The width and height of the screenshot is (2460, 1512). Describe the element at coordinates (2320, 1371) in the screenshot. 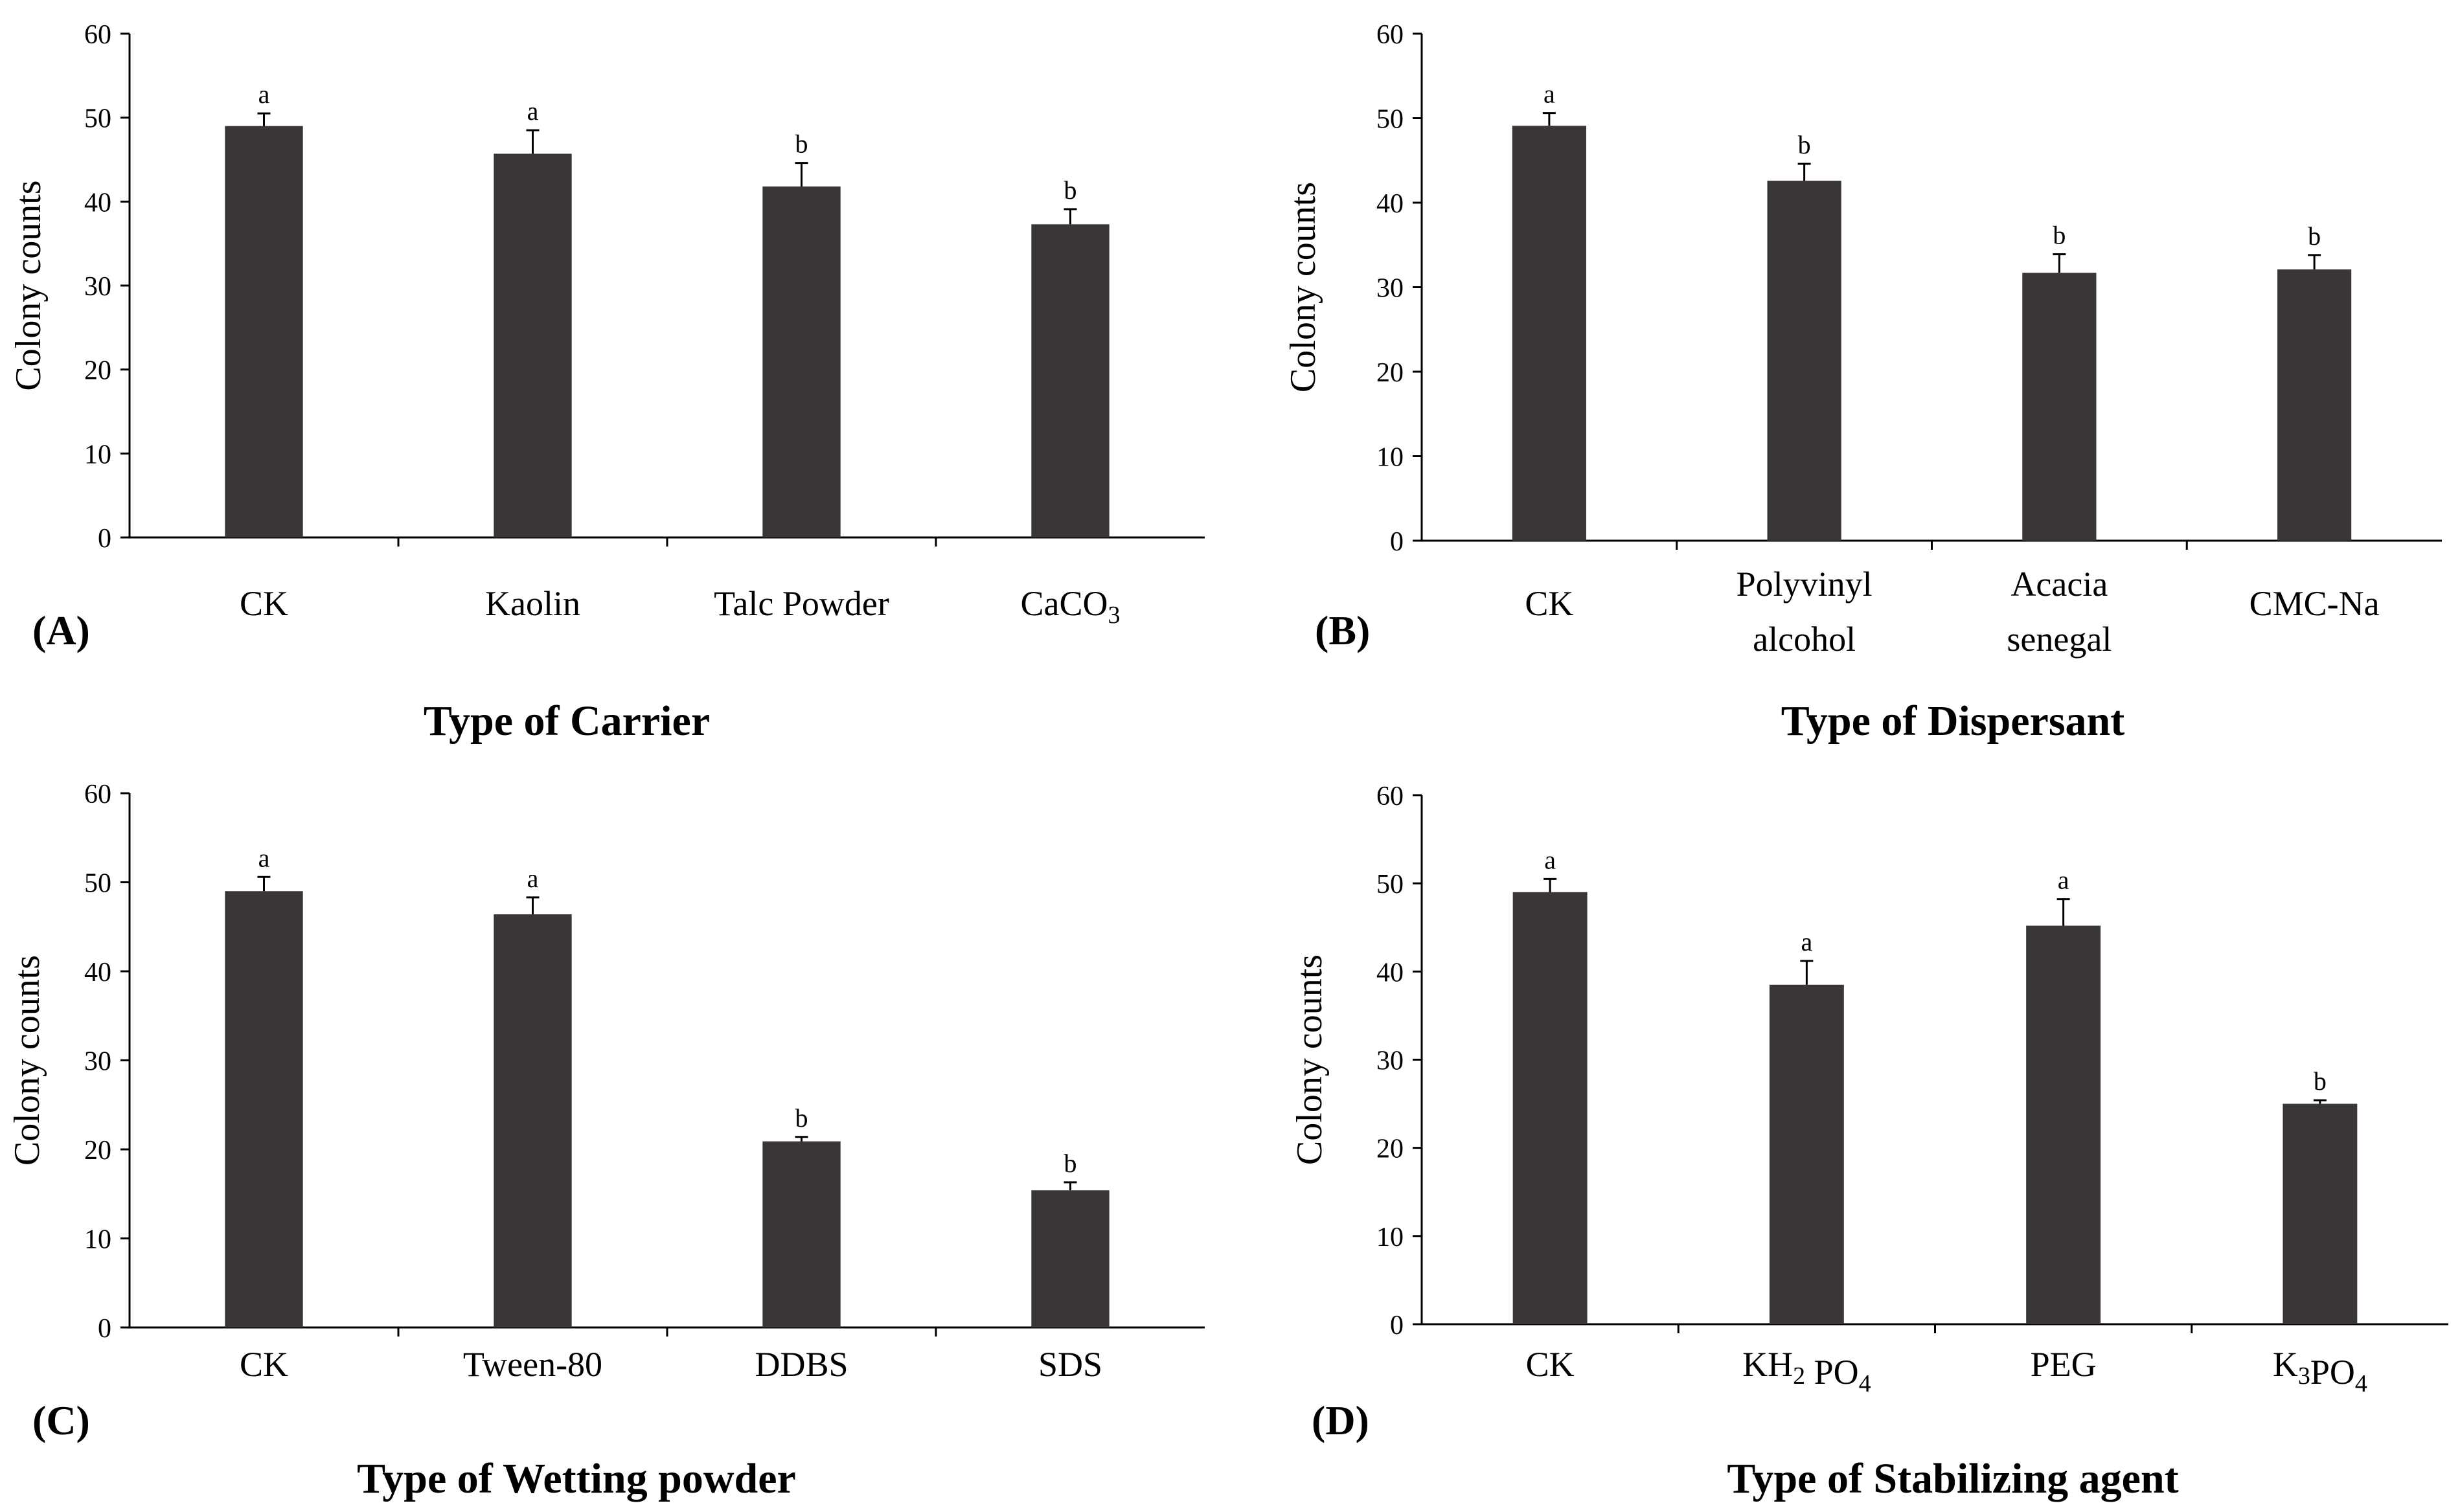

I see `category-label: K3PO4` at that location.